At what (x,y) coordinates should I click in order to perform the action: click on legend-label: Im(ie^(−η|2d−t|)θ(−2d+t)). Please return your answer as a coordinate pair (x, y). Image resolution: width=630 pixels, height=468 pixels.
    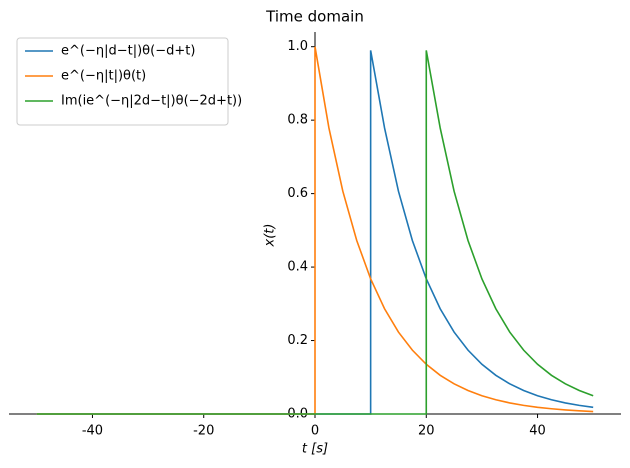
    Looking at the image, I should click on (151, 101).